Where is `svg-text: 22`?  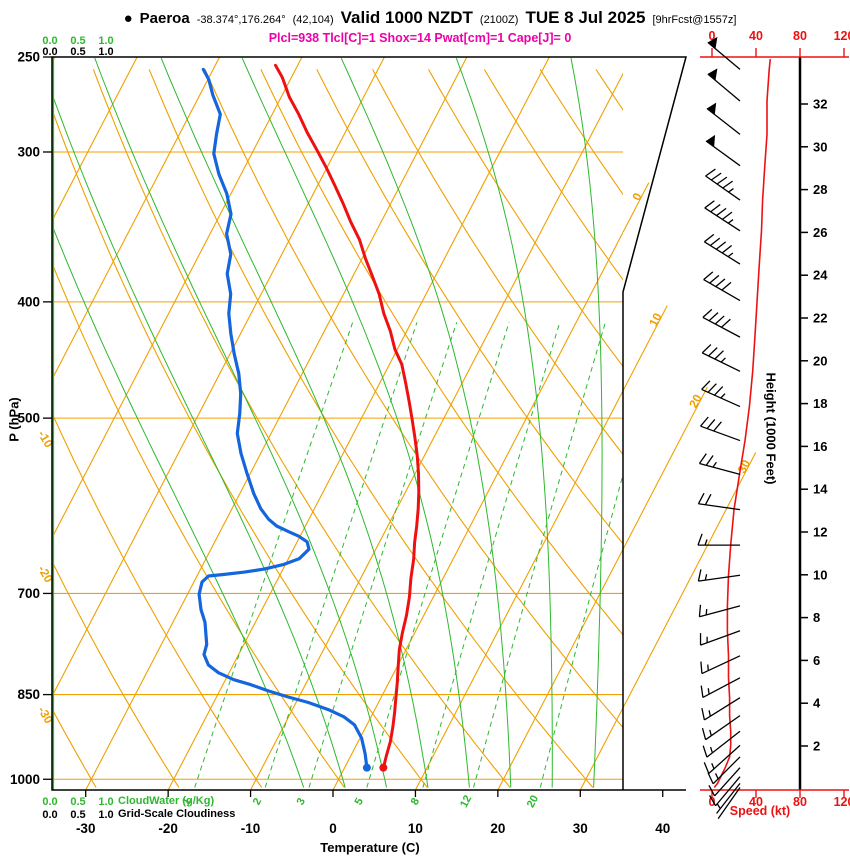 svg-text: 22 is located at coordinates (820, 318).